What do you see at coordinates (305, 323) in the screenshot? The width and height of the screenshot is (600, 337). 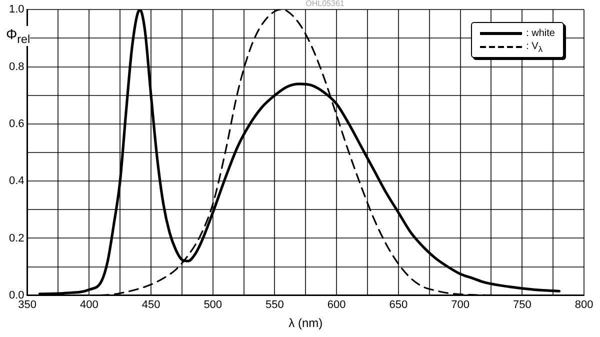 I see `x-axis-title: λ (nm)` at bounding box center [305, 323].